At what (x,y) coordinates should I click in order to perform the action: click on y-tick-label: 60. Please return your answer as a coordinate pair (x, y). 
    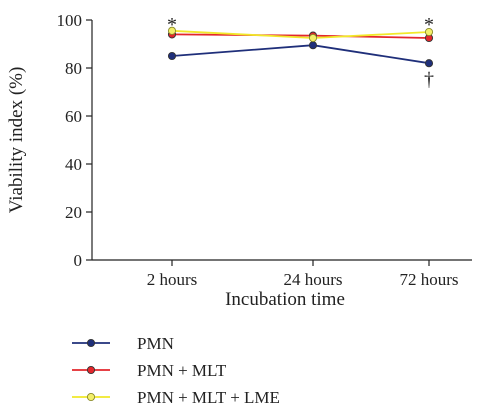
    Looking at the image, I should click on (73, 116).